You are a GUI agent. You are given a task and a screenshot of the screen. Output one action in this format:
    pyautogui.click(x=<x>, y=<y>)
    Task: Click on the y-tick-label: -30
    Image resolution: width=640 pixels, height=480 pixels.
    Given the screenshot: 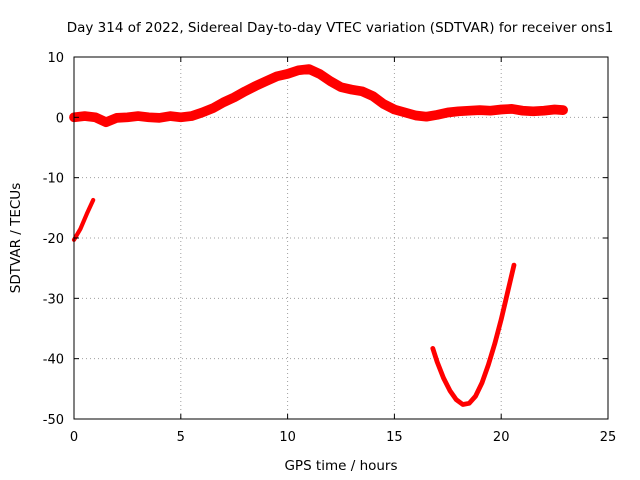 What is the action you would take?
    pyautogui.click(x=53, y=299)
    